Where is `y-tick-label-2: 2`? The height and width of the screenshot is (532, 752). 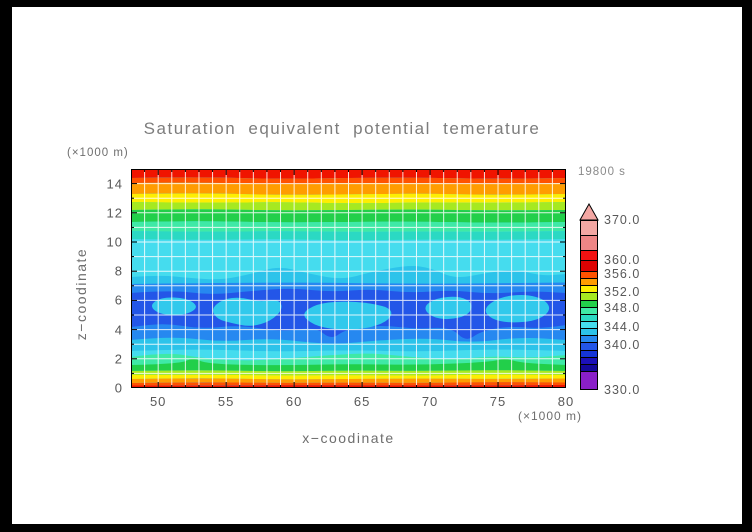
y-tick-label-2: 2 is located at coordinates (118, 359).